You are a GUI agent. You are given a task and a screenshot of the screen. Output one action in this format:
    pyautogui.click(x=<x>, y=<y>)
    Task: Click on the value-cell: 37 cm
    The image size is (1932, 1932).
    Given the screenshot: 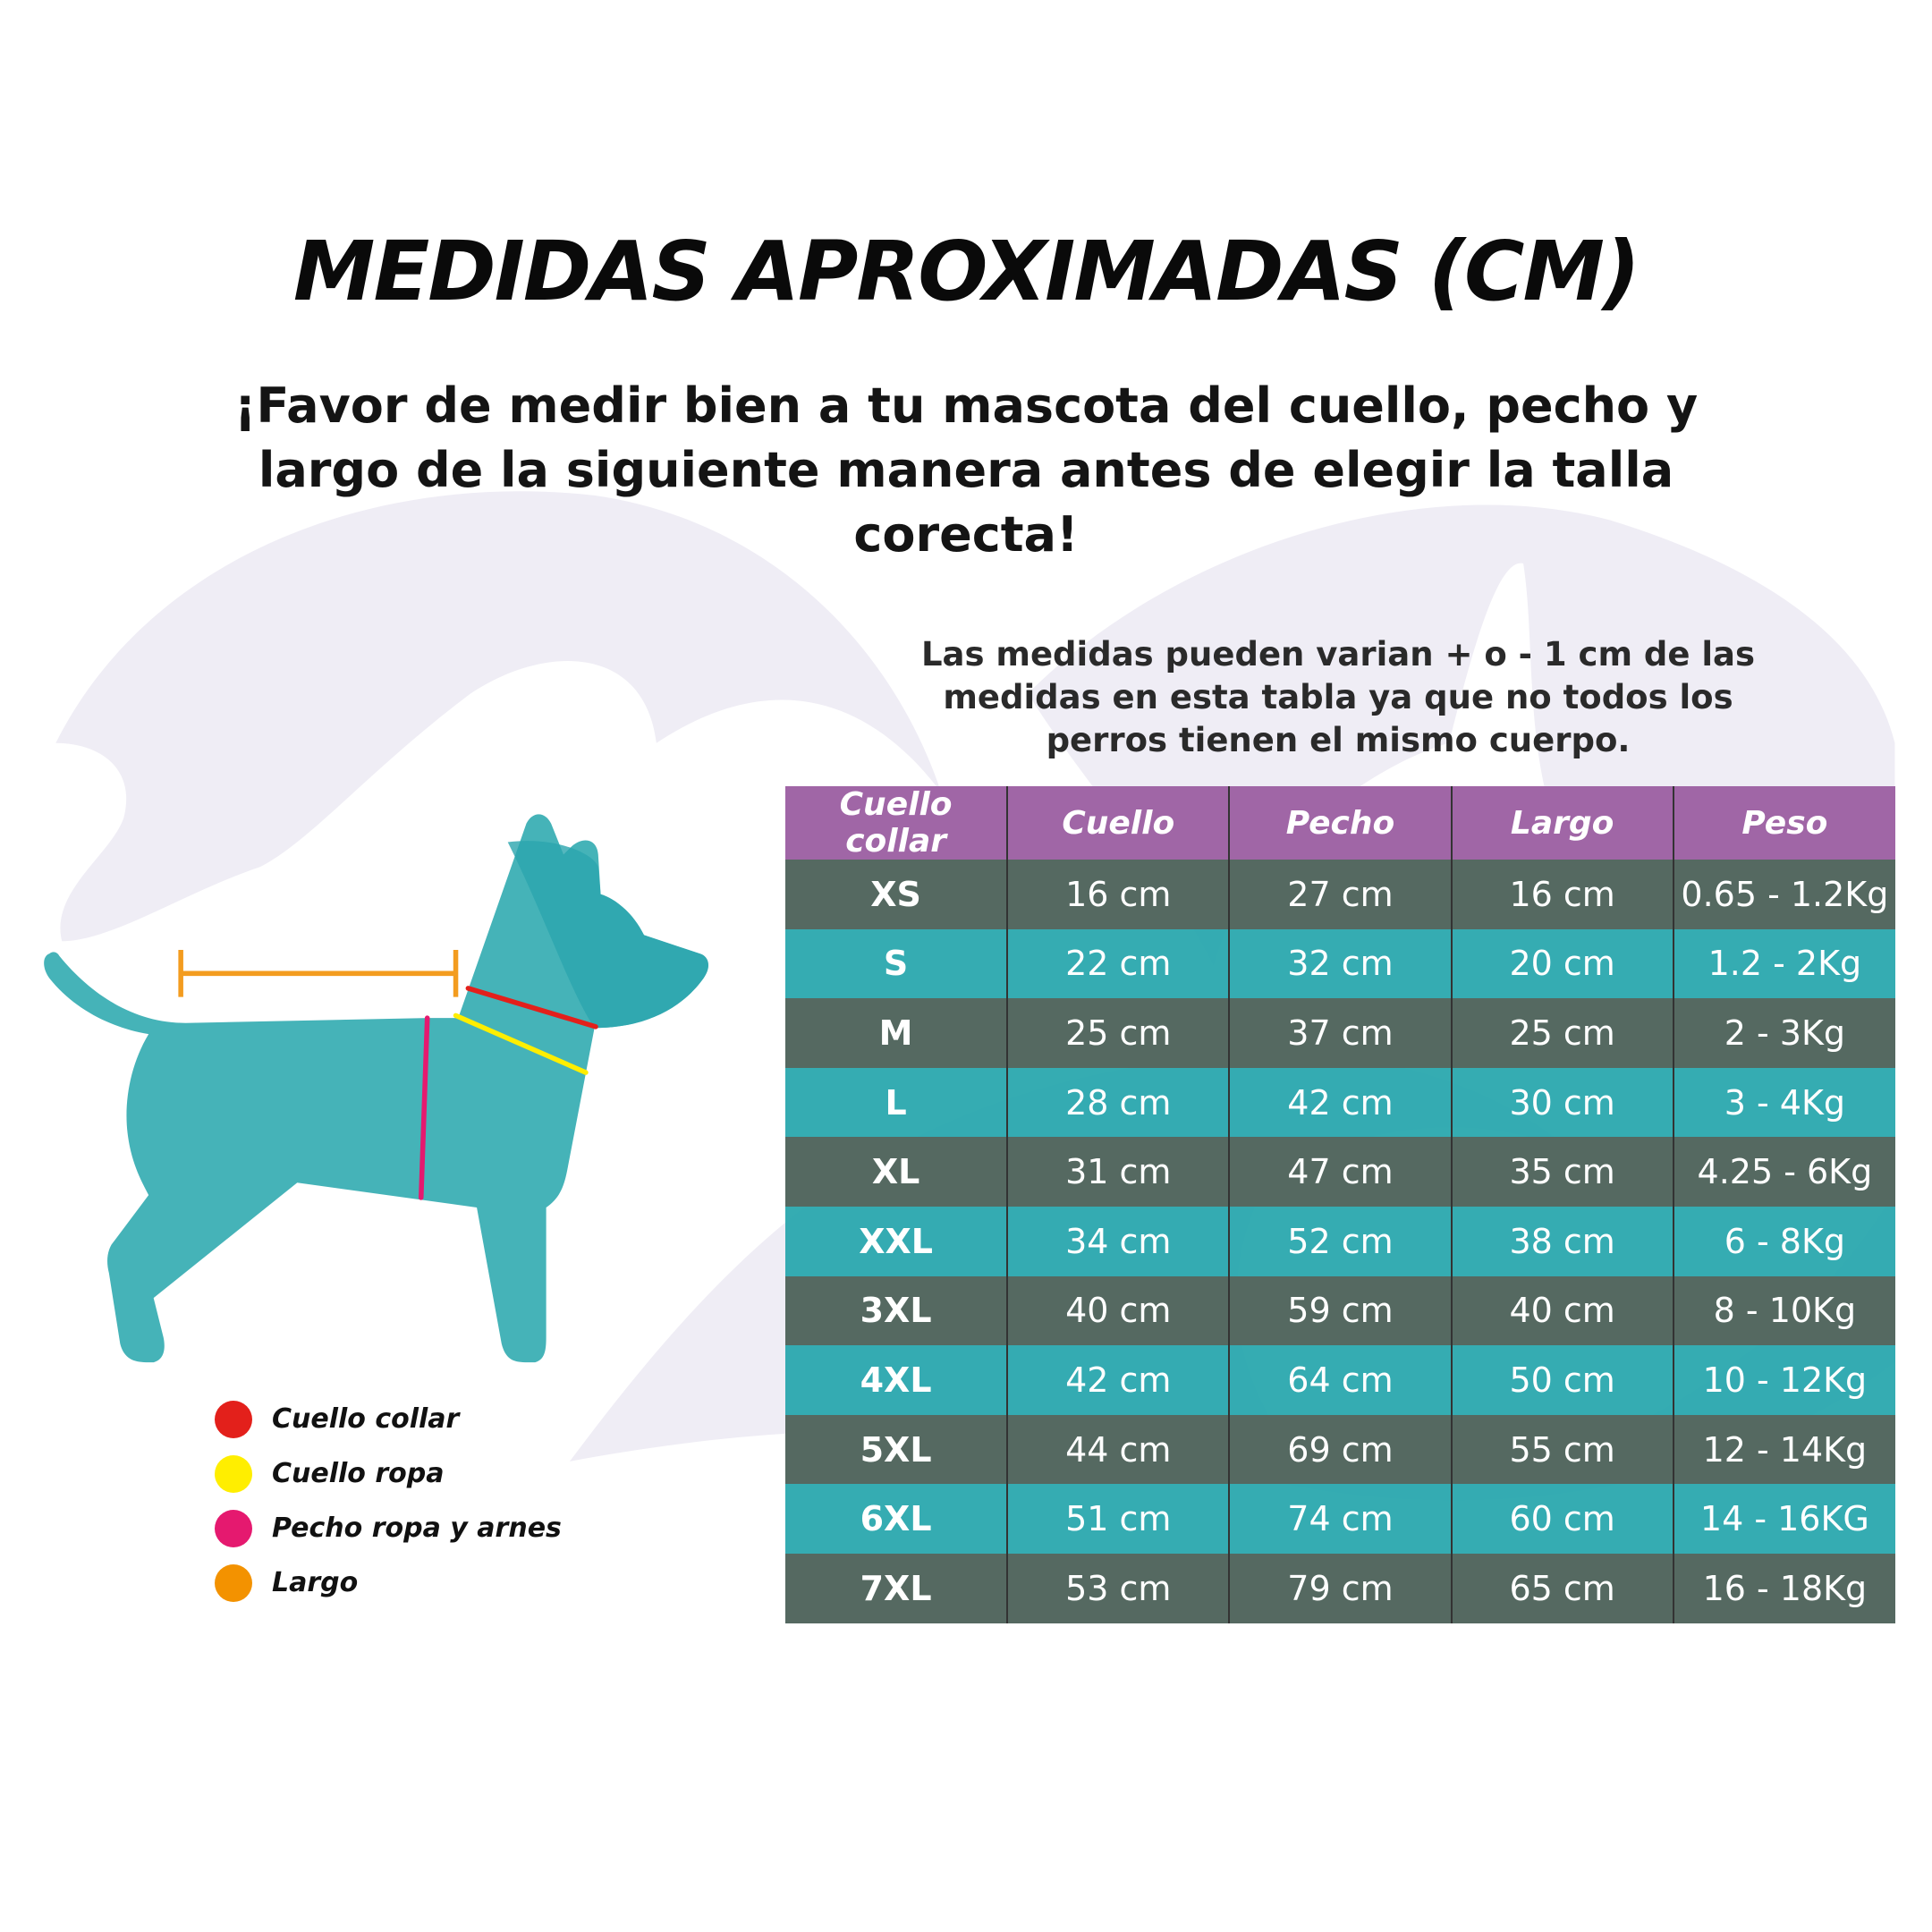 What is the action you would take?
    pyautogui.click(x=1340, y=1033)
    